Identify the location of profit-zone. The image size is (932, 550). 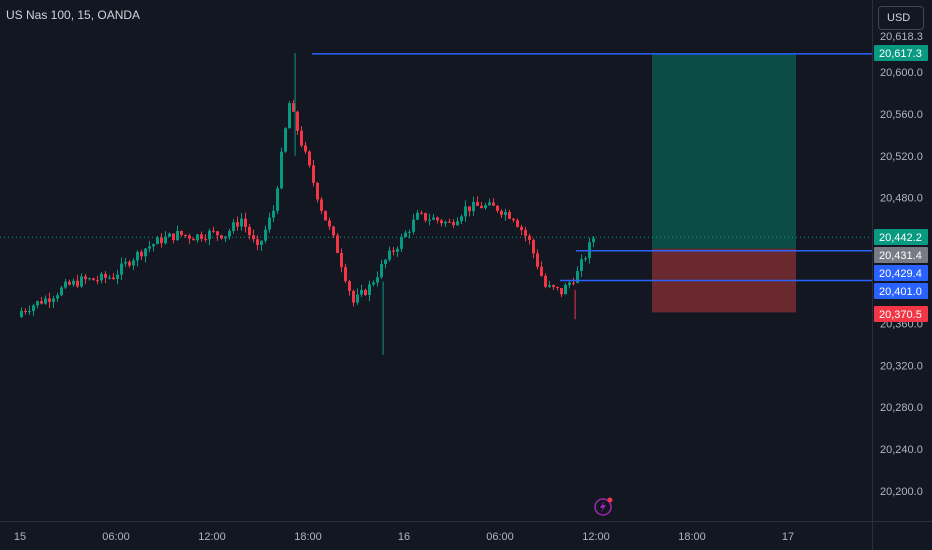
(724, 151).